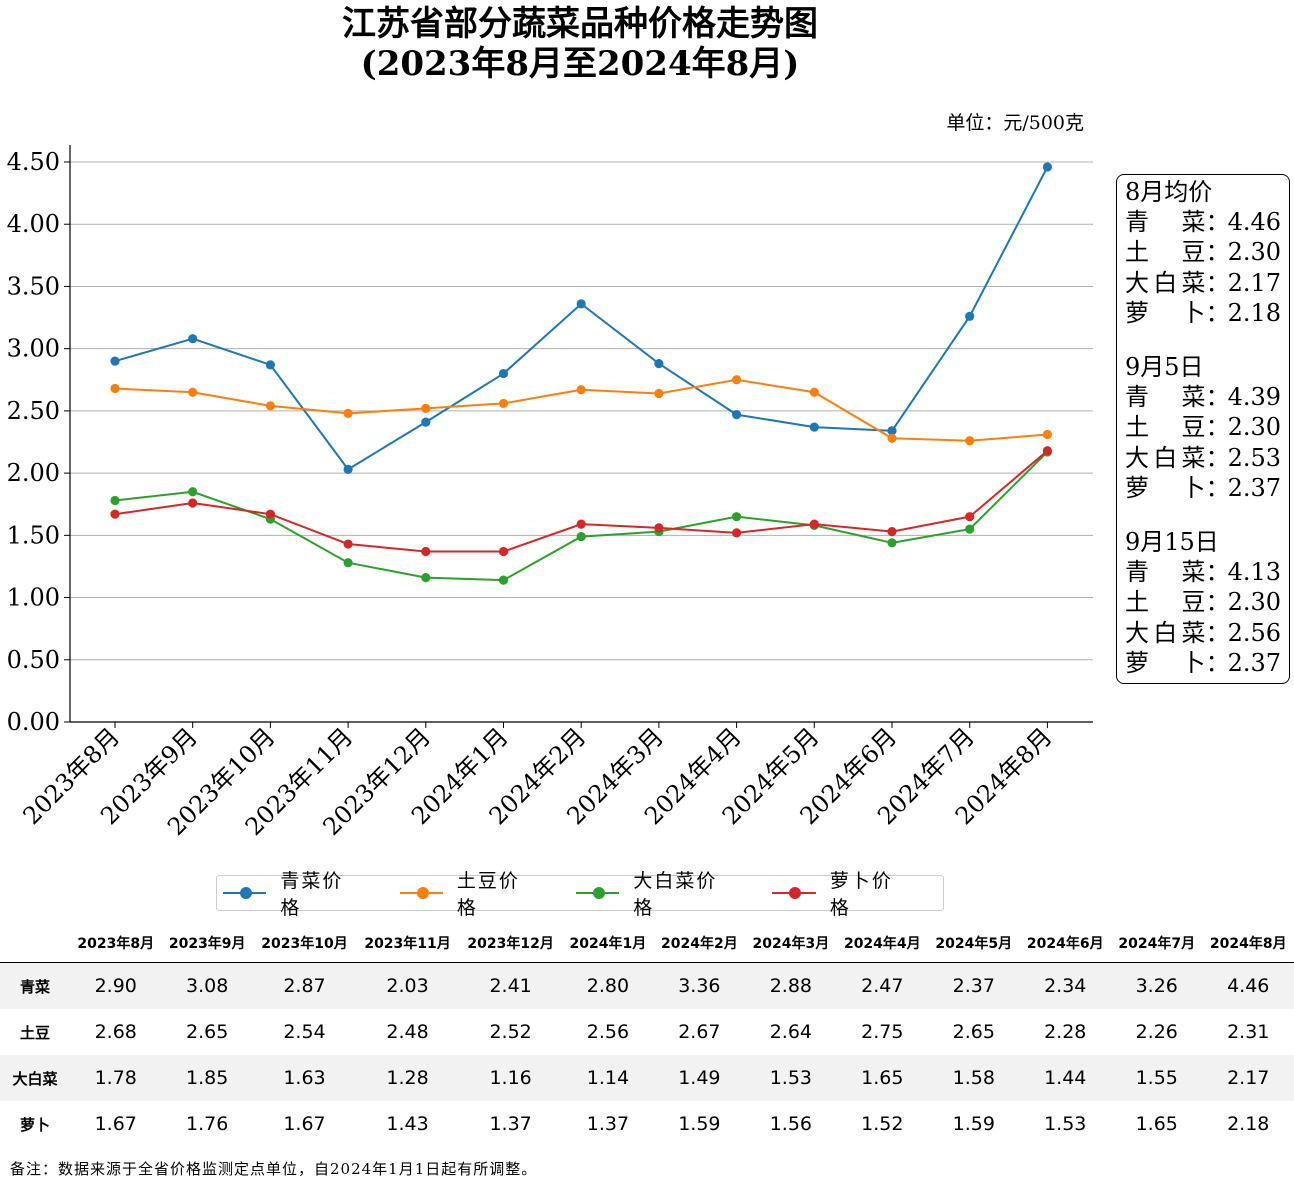 The height and width of the screenshot is (1198, 1294). Describe the element at coordinates (1248, 1078) in the screenshot. I see `table-cell: 2.17` at that location.